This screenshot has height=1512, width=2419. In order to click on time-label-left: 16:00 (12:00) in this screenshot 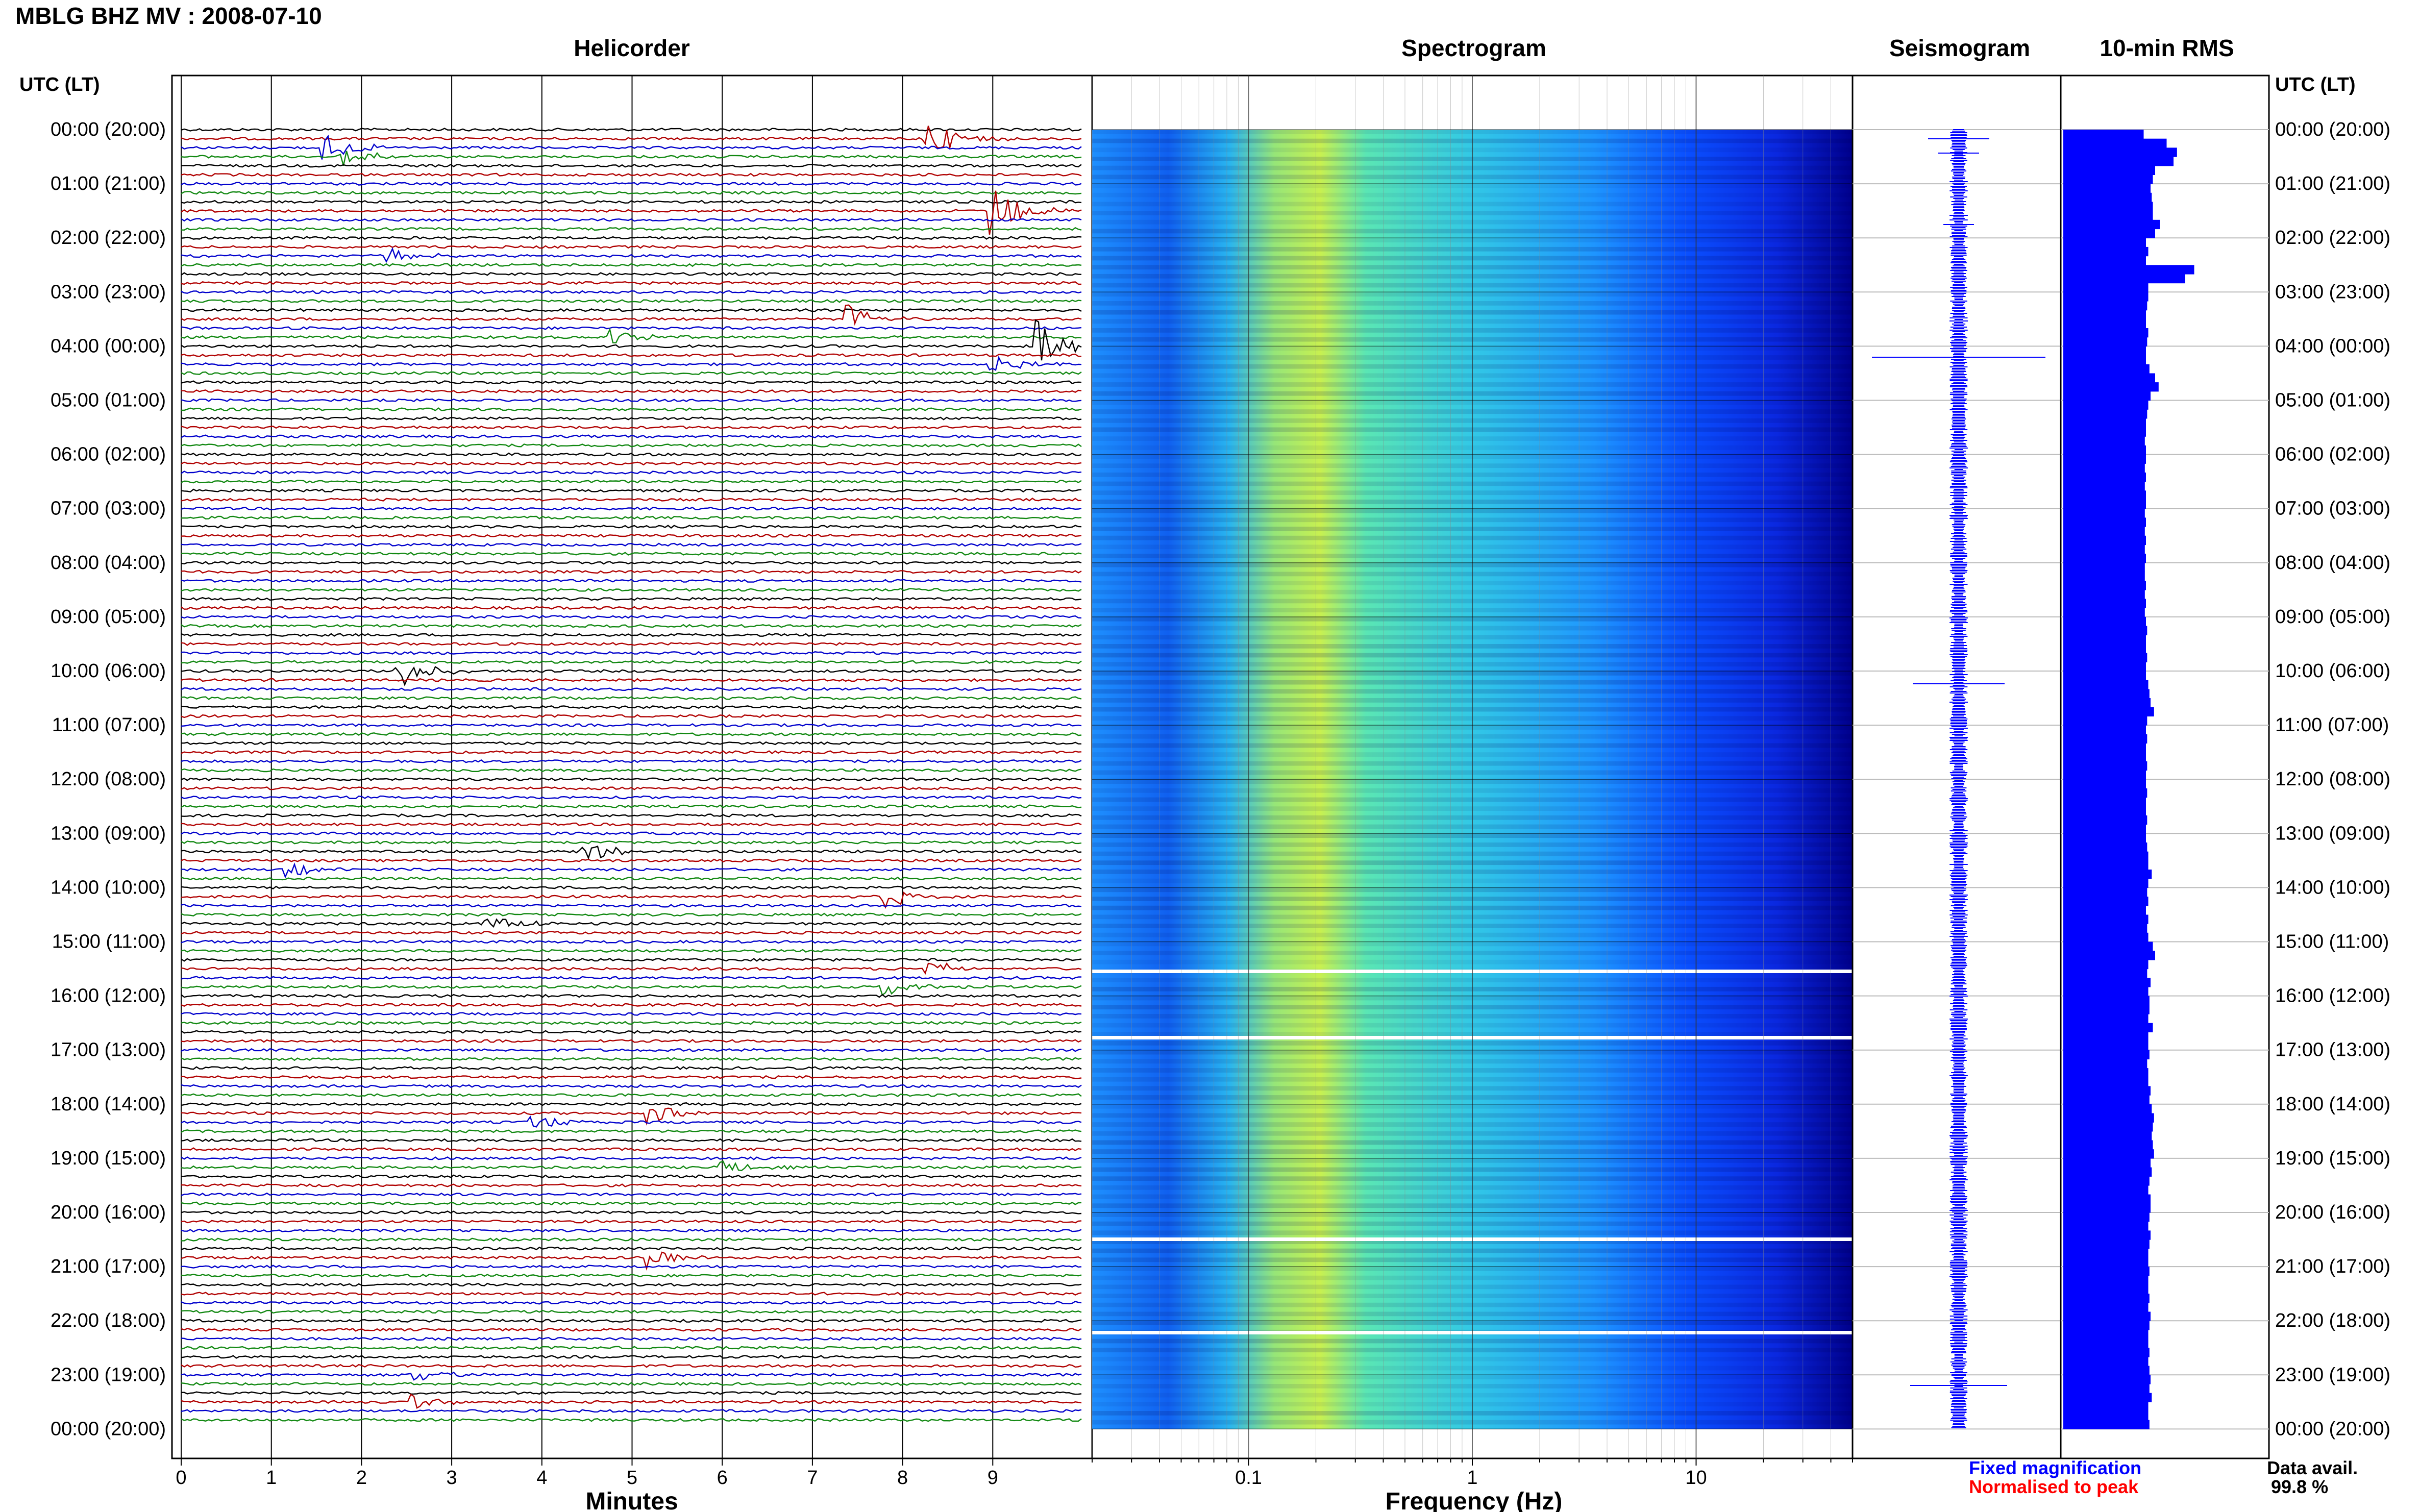, I will do `click(108, 996)`.